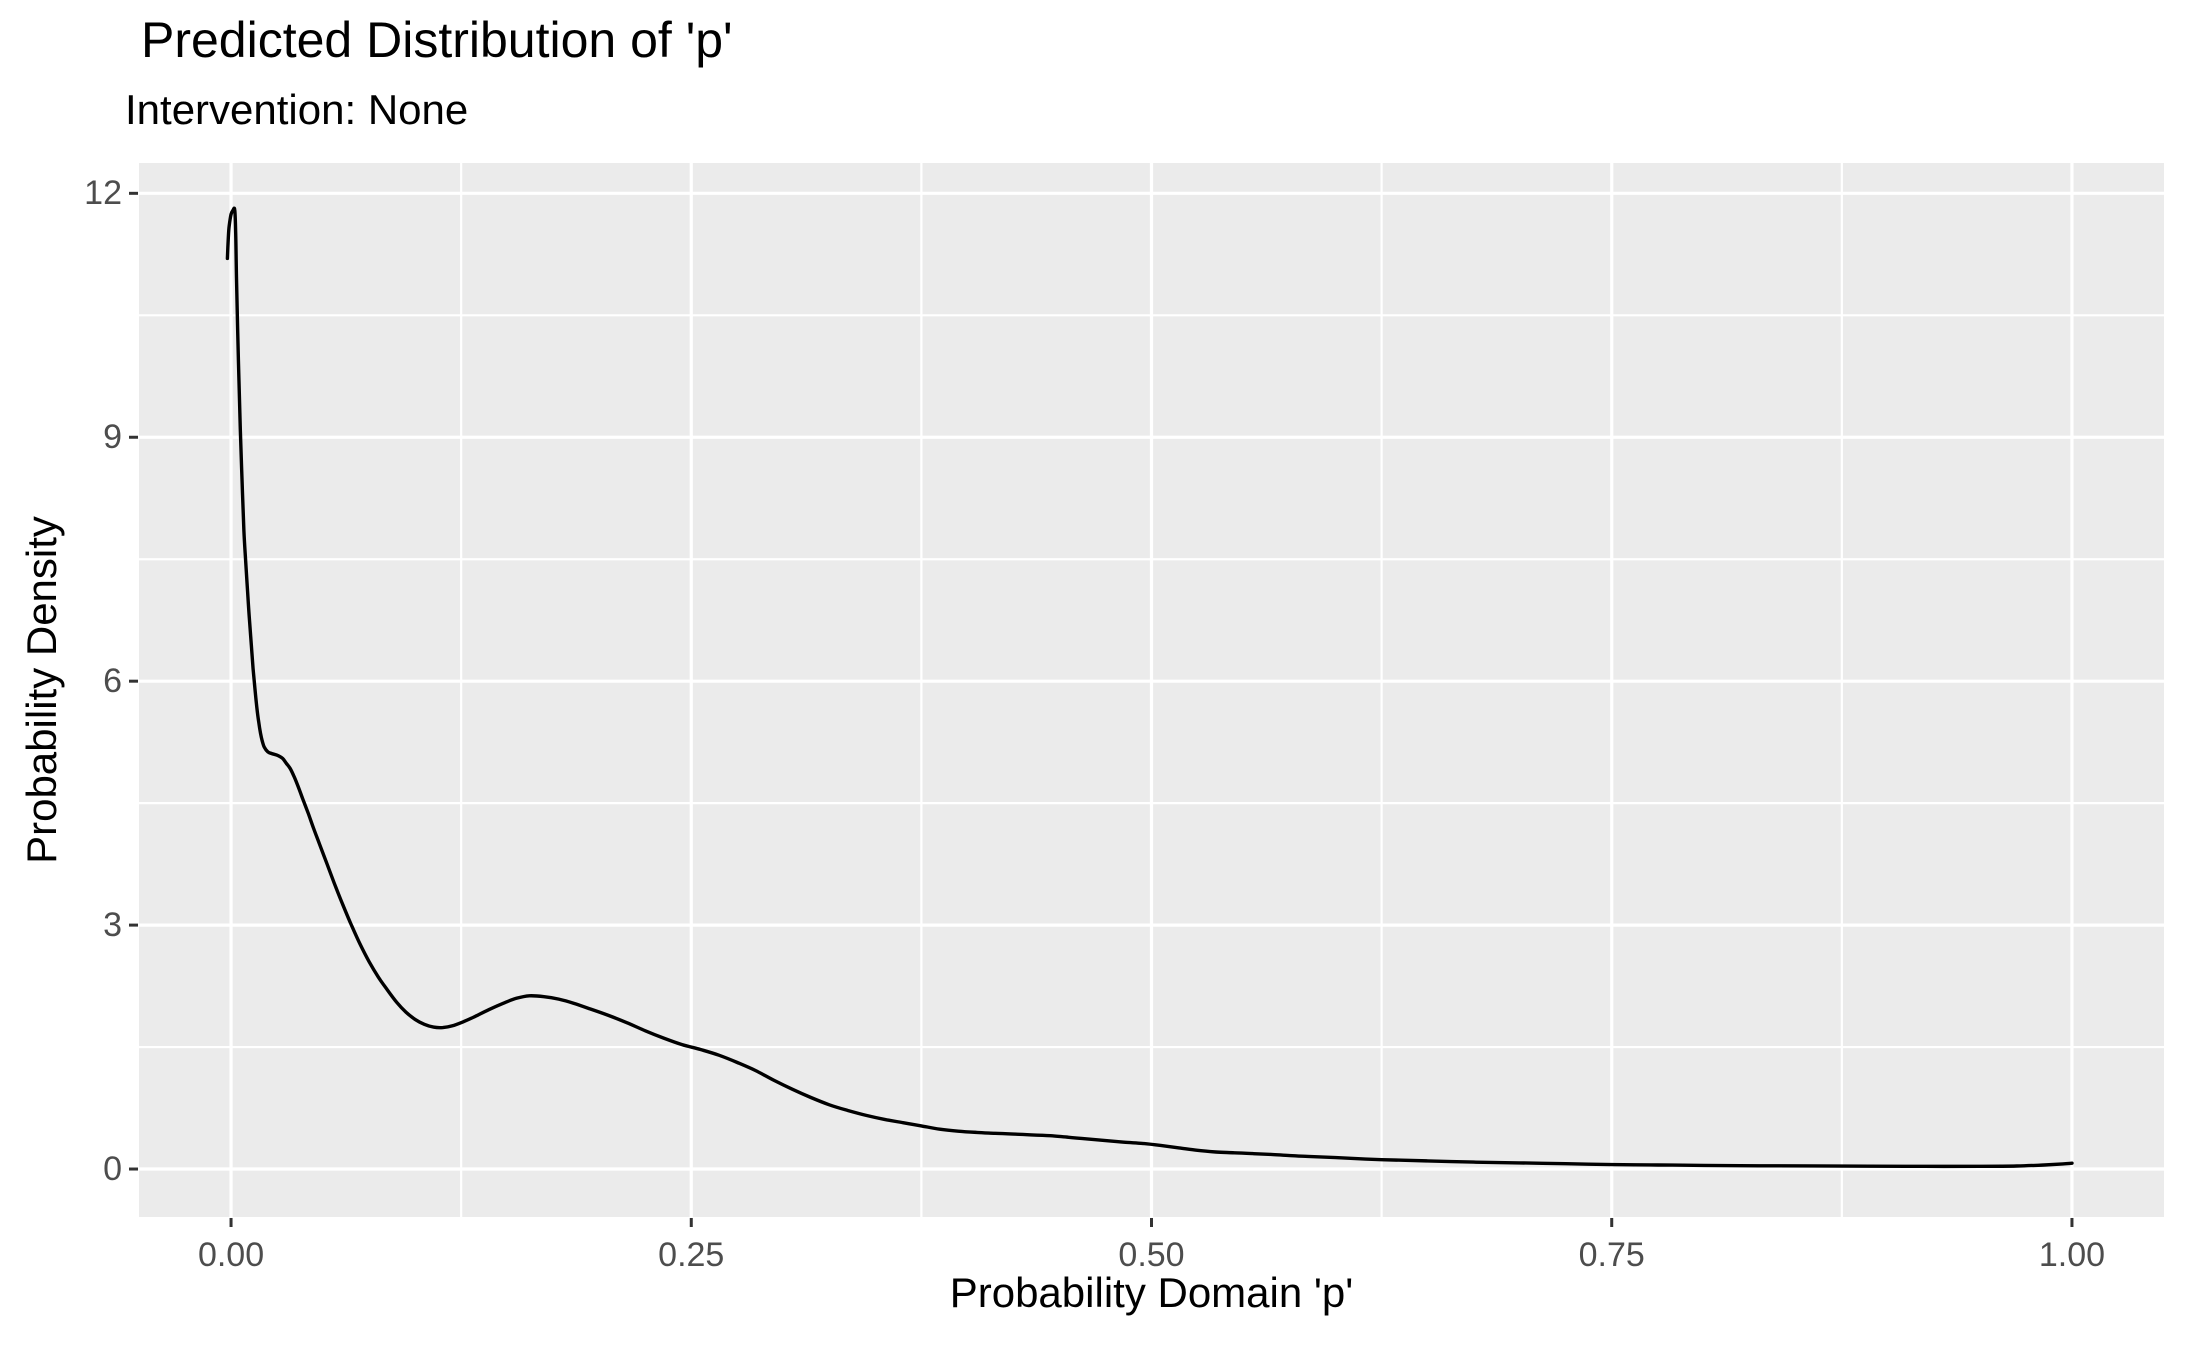  What do you see at coordinates (103, 193) in the screenshot?
I see `y-tick-label: 12` at bounding box center [103, 193].